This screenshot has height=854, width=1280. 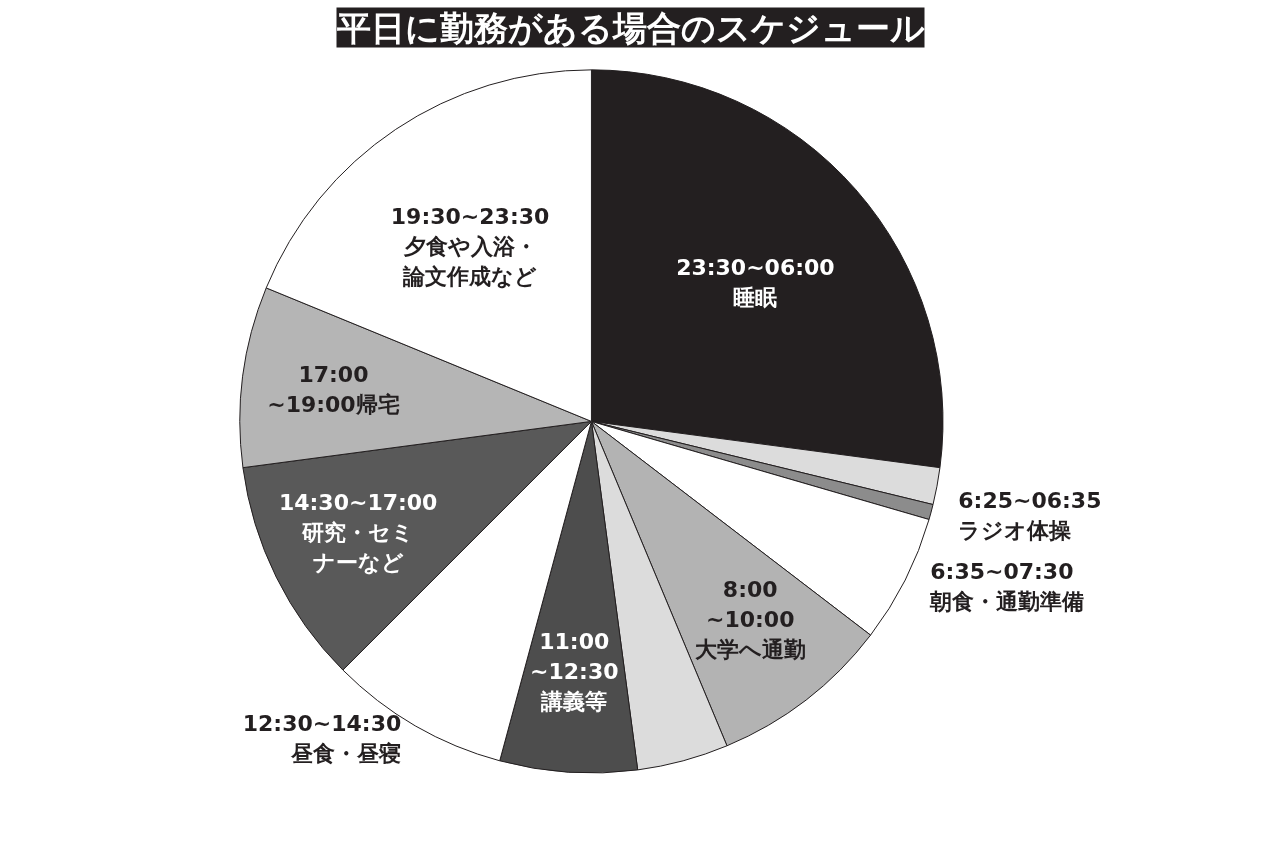 I want to click on slice-label: 8:00 ~10:00 大学へ通勤, so click(x=750, y=620).